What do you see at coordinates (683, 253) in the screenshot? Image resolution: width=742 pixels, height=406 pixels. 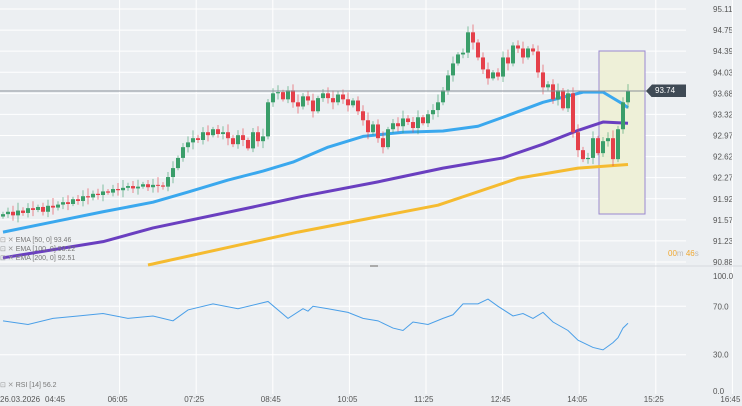 I see `candle-countdown: 00m 46s` at bounding box center [683, 253].